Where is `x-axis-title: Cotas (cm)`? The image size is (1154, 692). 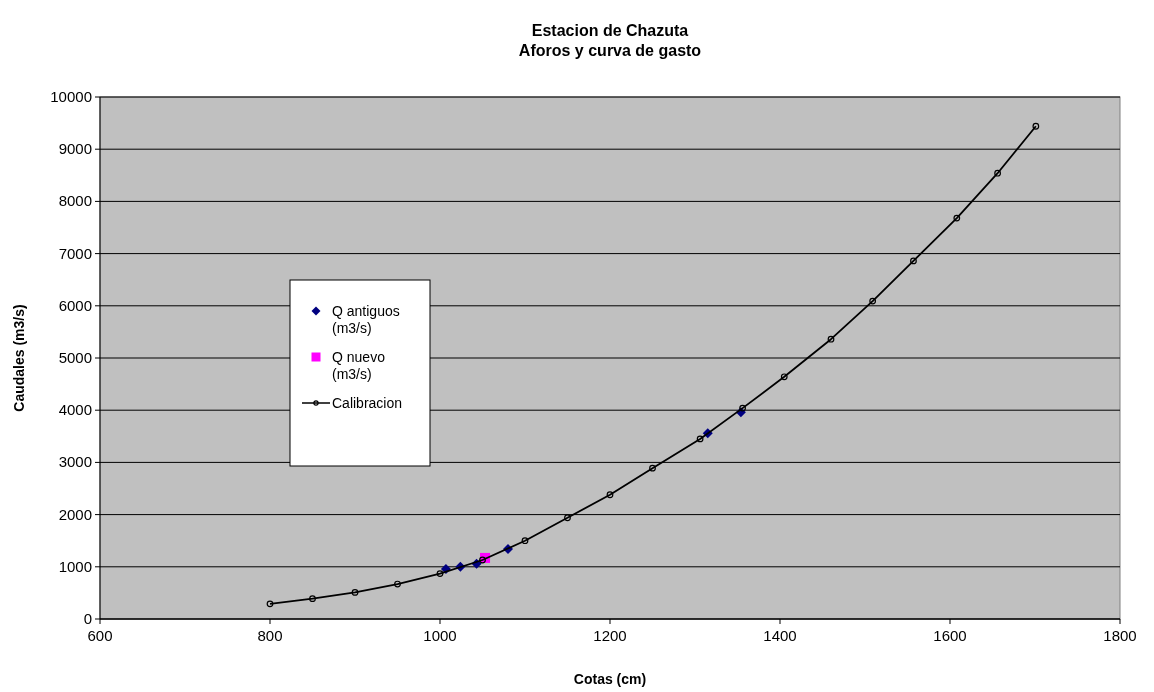 x-axis-title: Cotas (cm) is located at coordinates (610, 679).